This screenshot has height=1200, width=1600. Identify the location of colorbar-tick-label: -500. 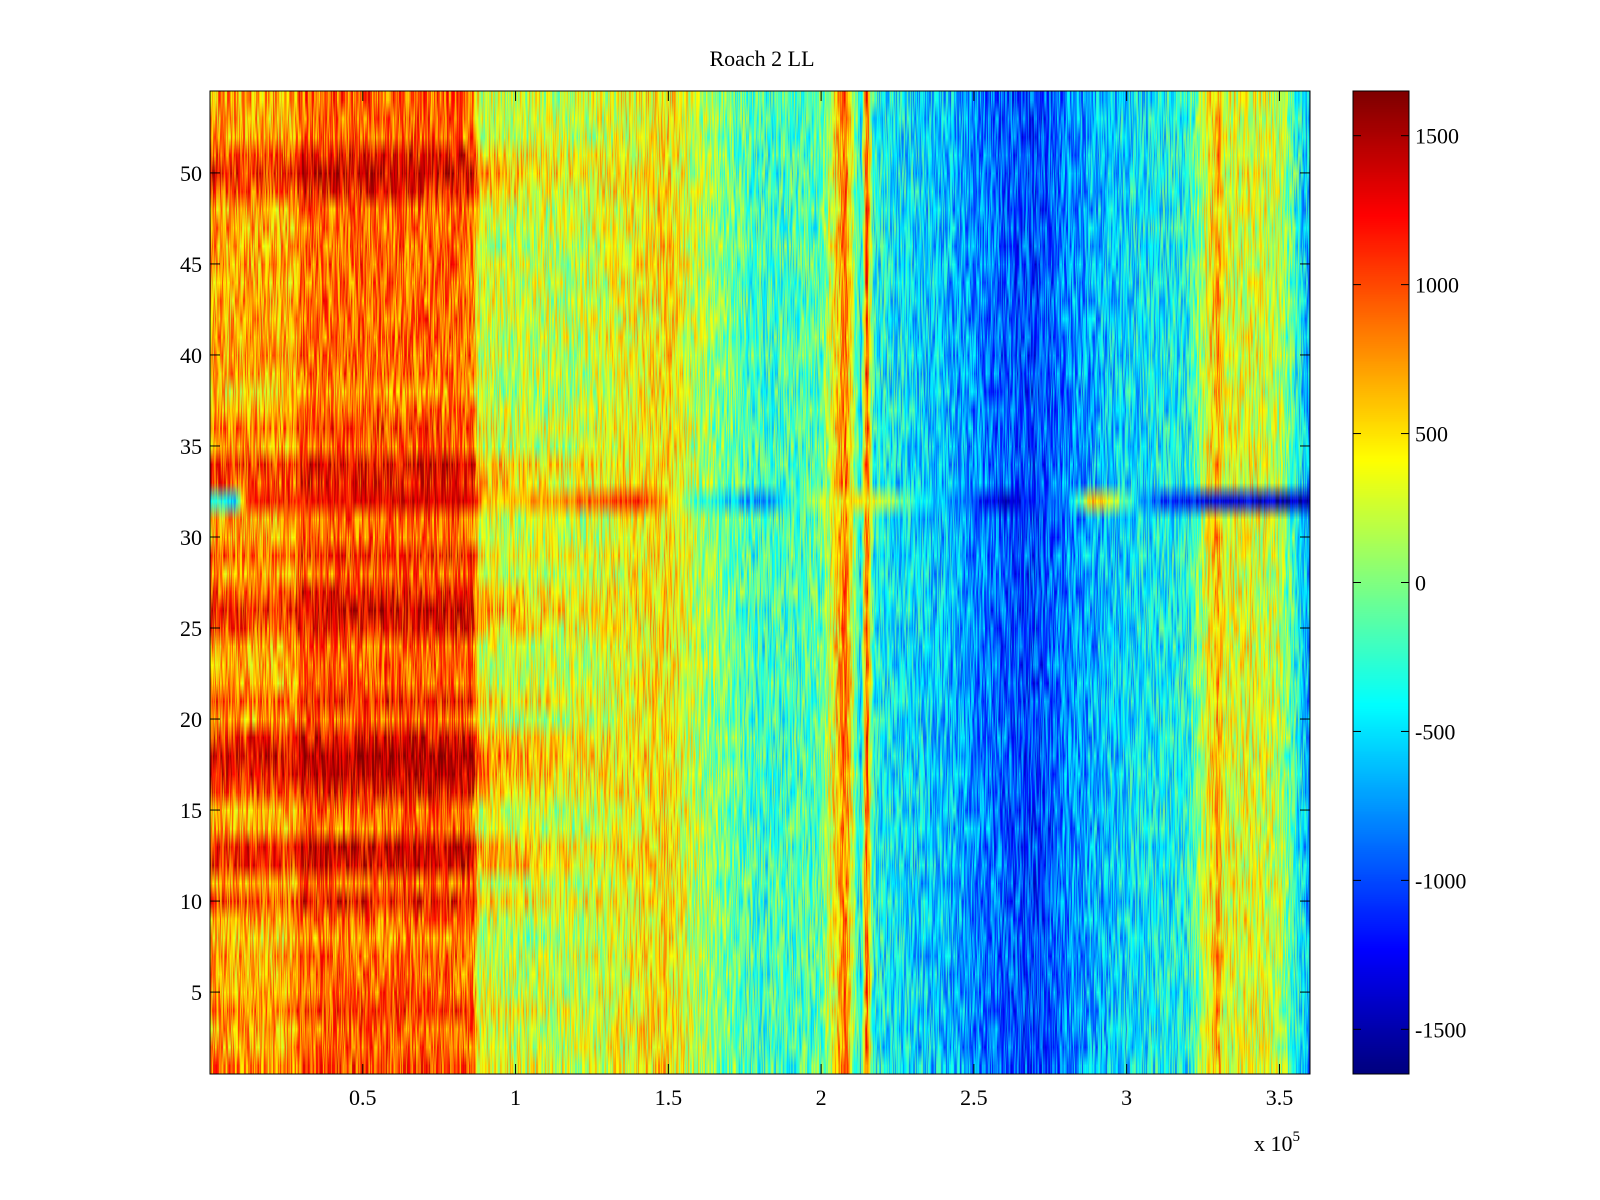
(1435, 731).